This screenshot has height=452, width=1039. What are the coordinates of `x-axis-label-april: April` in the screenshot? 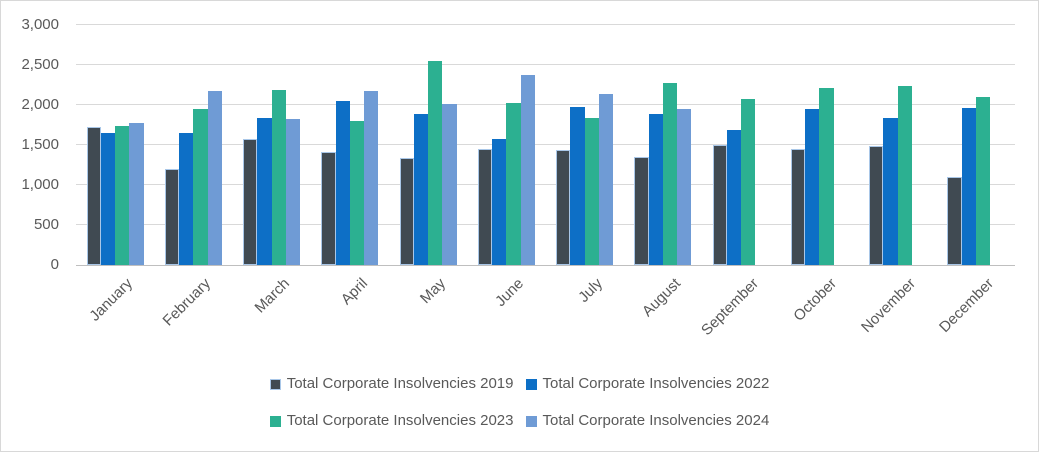 It's located at (354, 292).